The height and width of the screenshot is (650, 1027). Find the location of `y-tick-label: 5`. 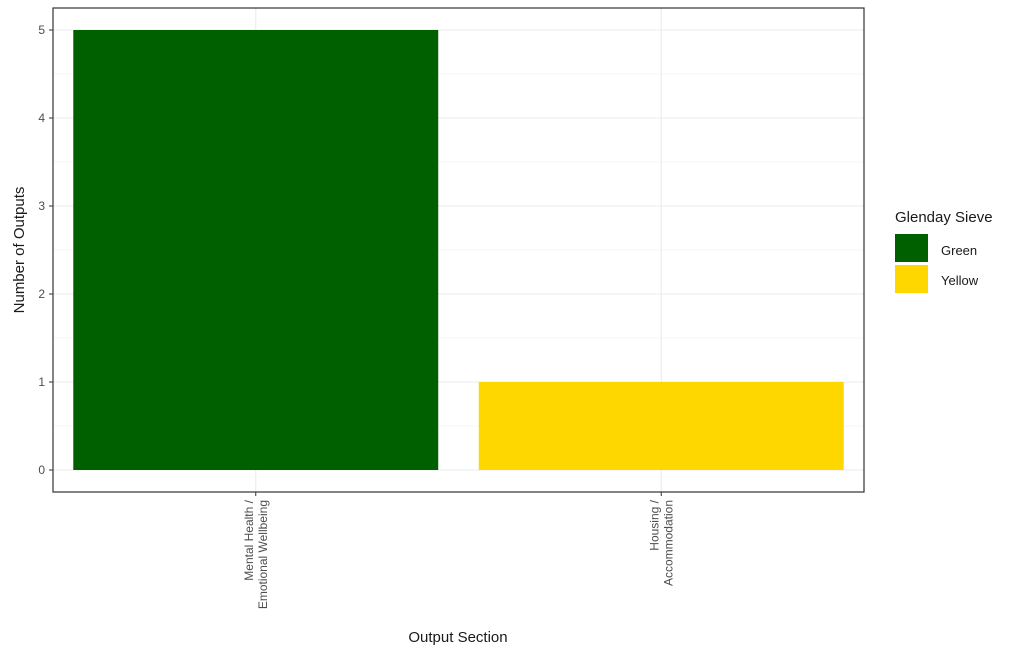

y-tick-label: 5 is located at coordinates (41, 30).